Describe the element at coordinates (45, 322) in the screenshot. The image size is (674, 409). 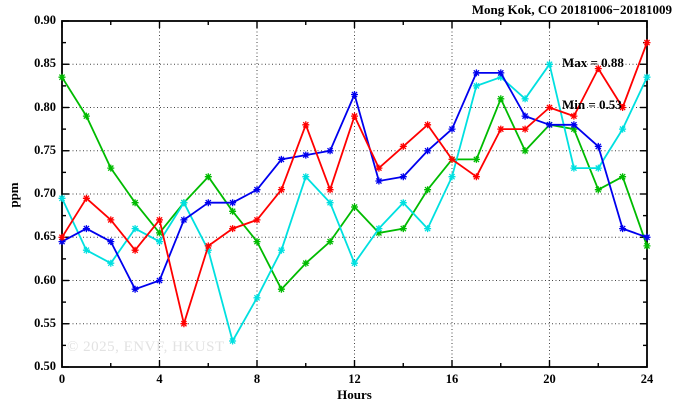
I see `y-tick-label: 0.55` at that location.